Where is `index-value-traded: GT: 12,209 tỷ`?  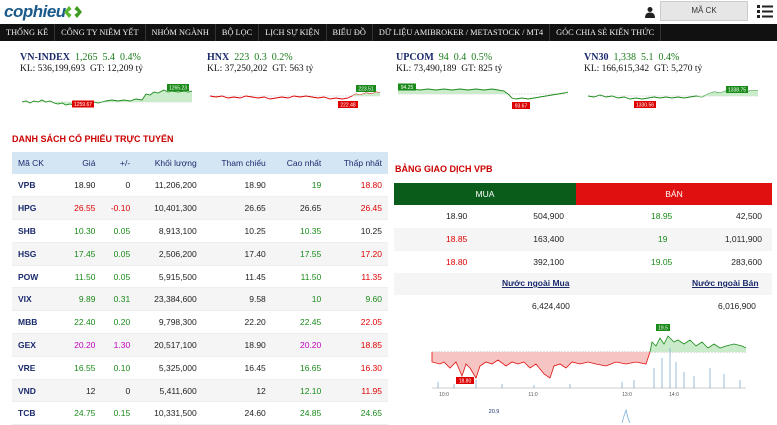
index-value-traded: GT: 12,209 tỷ is located at coordinates (116, 69).